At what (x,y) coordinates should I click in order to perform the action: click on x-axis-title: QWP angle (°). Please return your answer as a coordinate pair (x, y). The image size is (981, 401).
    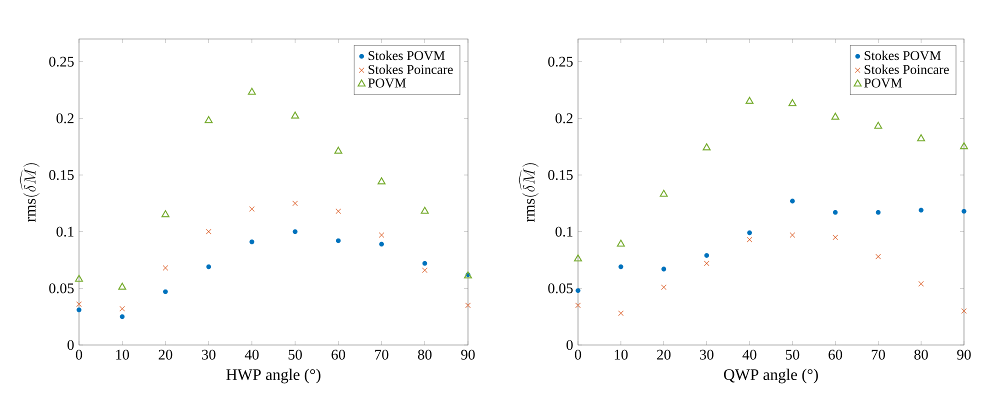
    Looking at the image, I should click on (771, 376).